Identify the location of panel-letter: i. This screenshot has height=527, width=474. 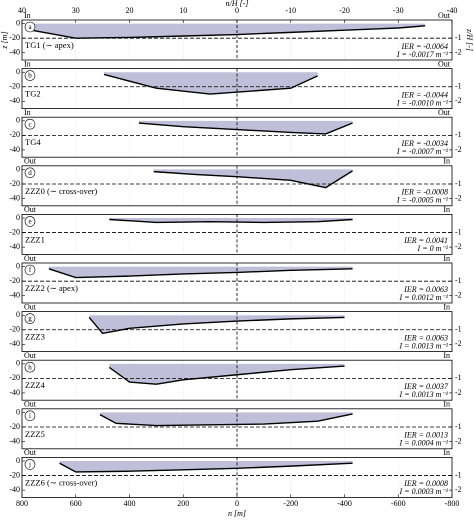
(30, 416).